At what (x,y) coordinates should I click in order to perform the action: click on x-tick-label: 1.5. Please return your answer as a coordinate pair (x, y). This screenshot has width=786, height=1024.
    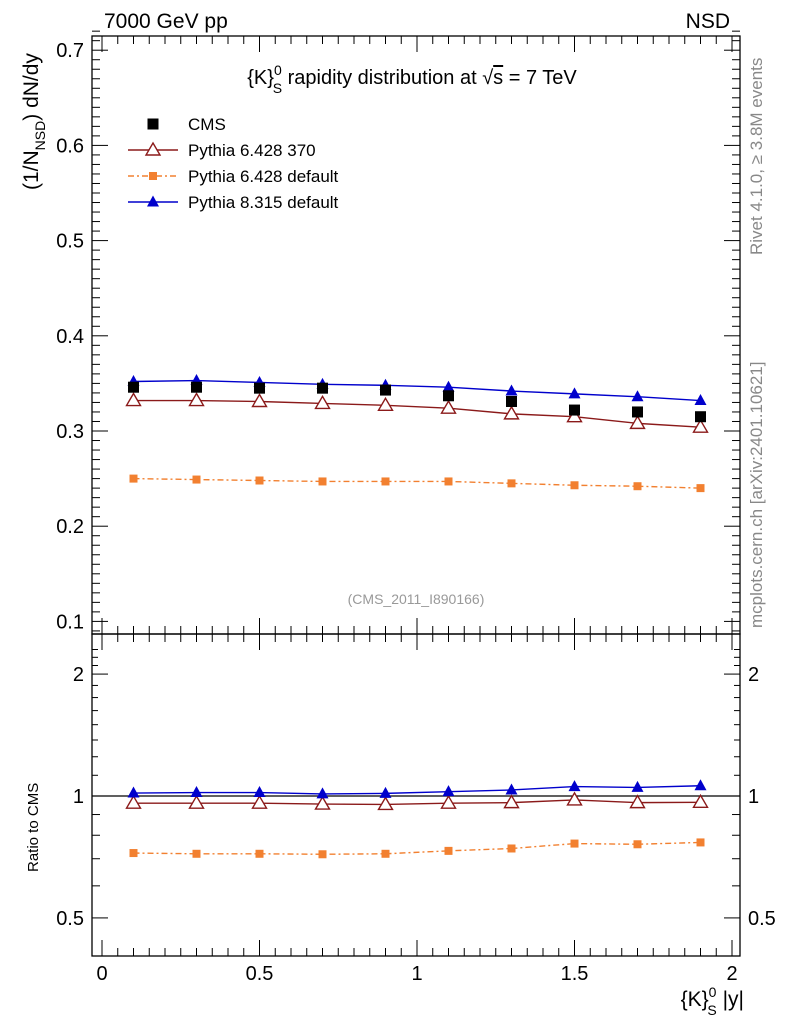
    Looking at the image, I should click on (575, 974).